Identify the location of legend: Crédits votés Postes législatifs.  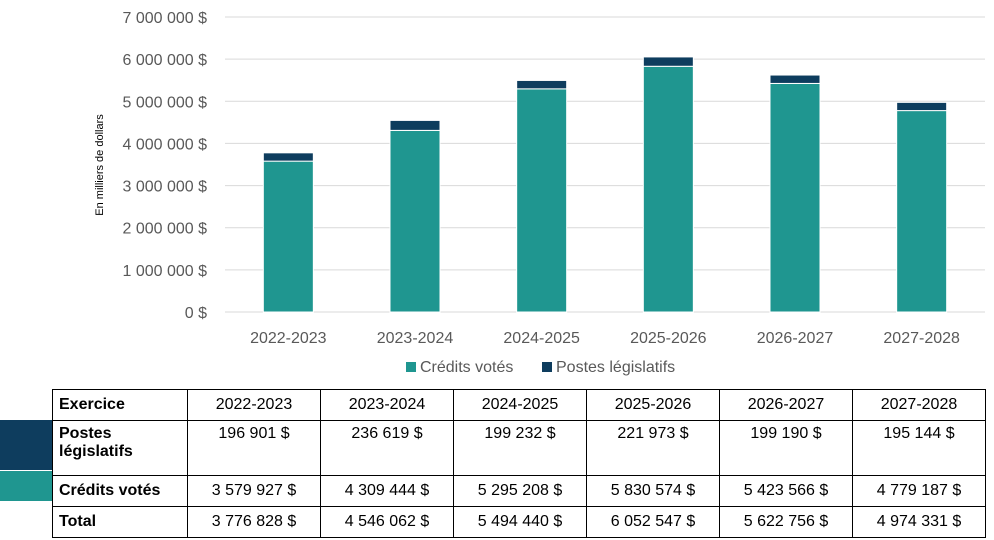
(540, 367).